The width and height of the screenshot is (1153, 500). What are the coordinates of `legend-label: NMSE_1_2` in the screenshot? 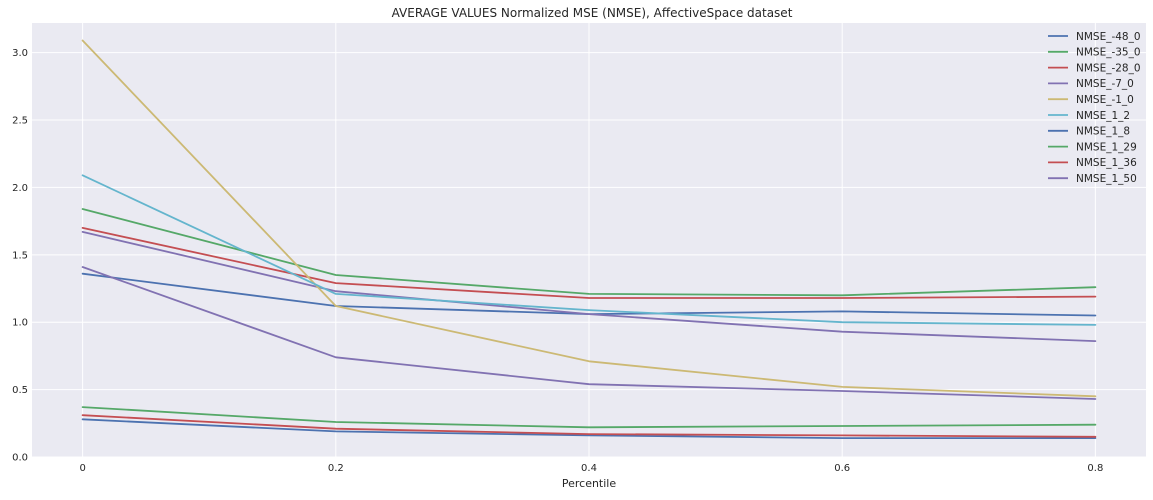 It's located at (1103, 116).